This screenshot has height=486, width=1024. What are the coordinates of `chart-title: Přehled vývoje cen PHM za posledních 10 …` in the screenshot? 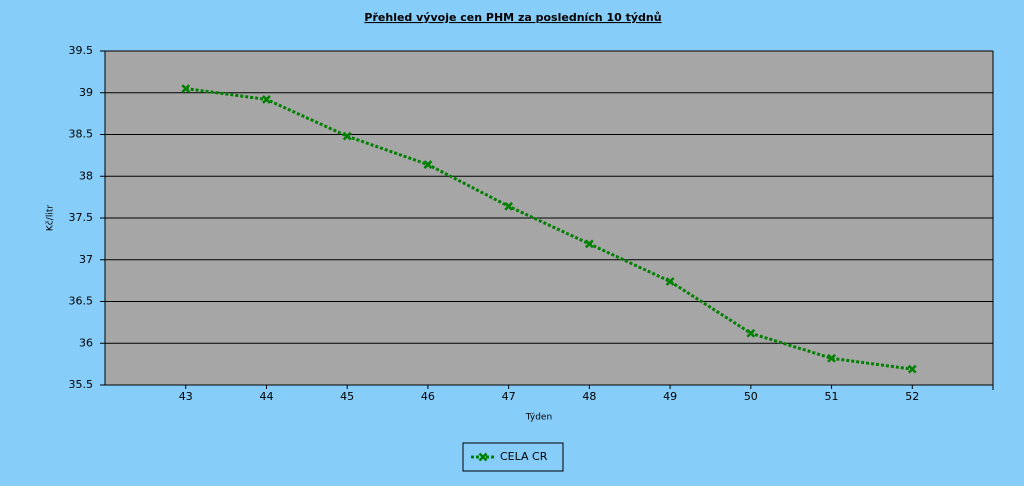 It's located at (512, 17).